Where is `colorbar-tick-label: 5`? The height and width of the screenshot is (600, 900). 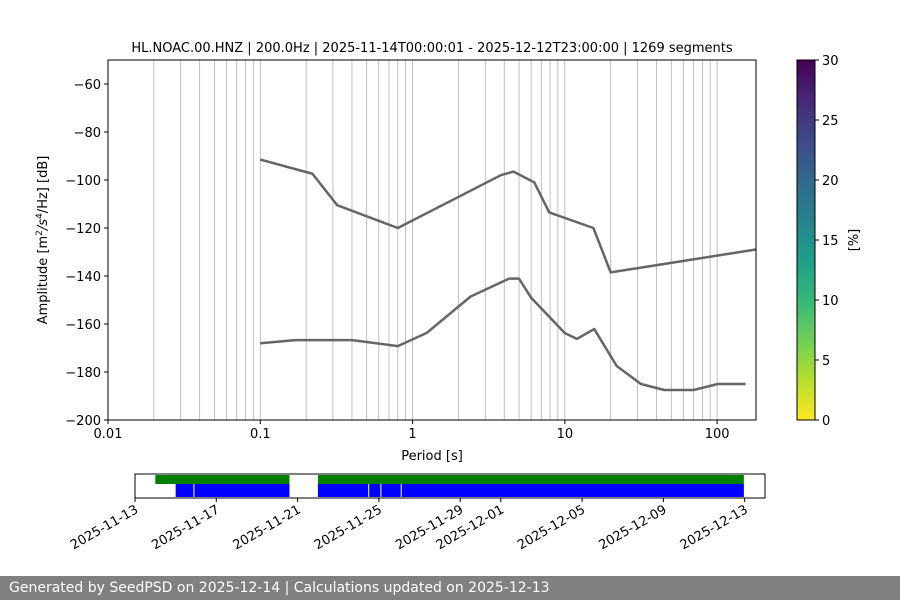 colorbar-tick-label: 5 is located at coordinates (826, 361).